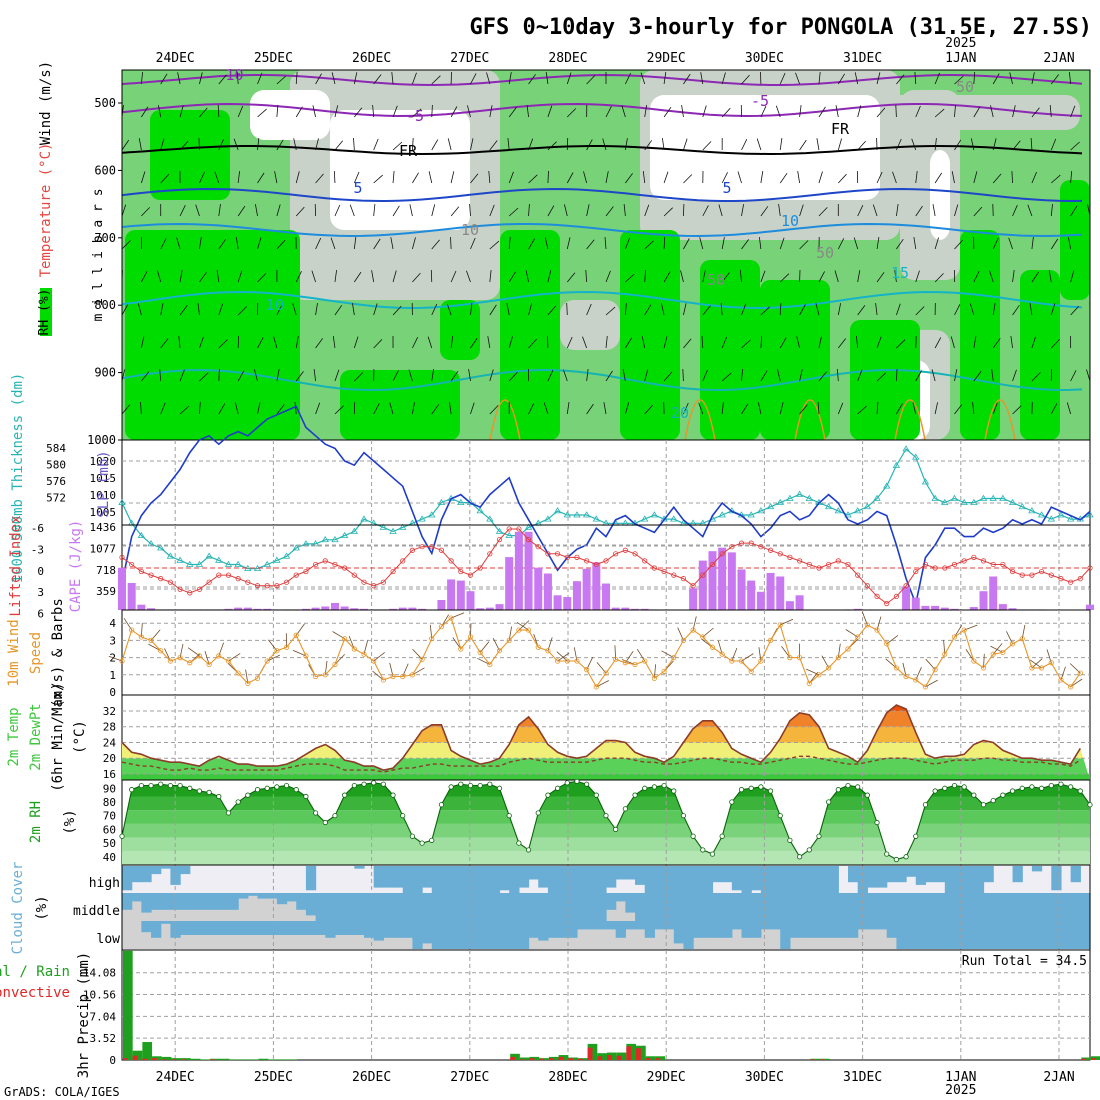 The height and width of the screenshot is (1100, 1100). What do you see at coordinates (103, 1016) in the screenshot?
I see `precip-tick-label: 7.04` at bounding box center [103, 1016].